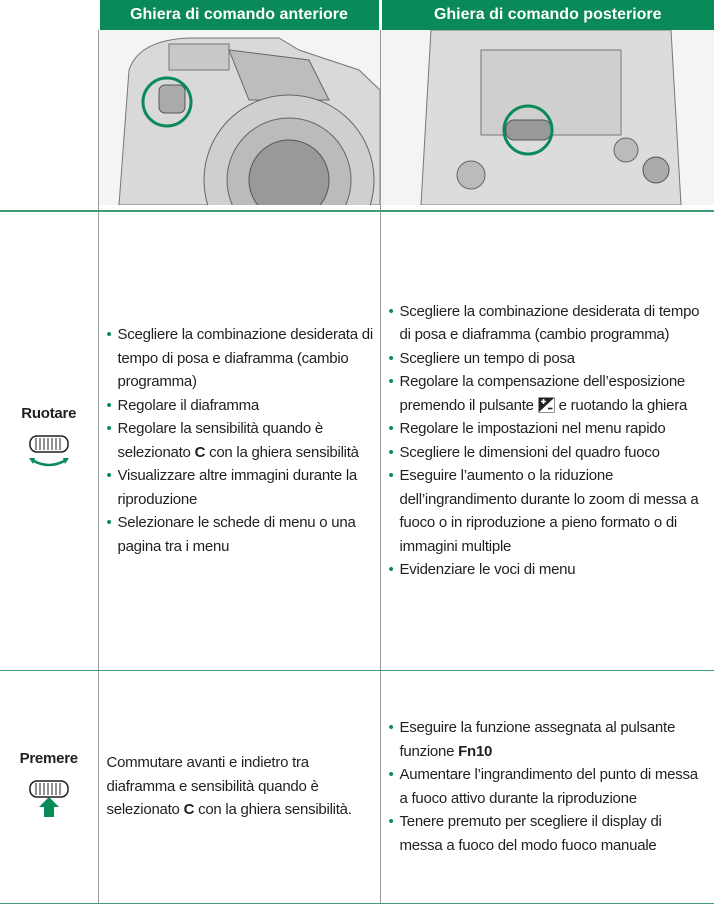 Image resolution: width=714 pixels, height=904 pixels. What do you see at coordinates (549, 453) in the screenshot?
I see `bullet-item: Scegliere le dimensioni del quadro fuoco` at bounding box center [549, 453].